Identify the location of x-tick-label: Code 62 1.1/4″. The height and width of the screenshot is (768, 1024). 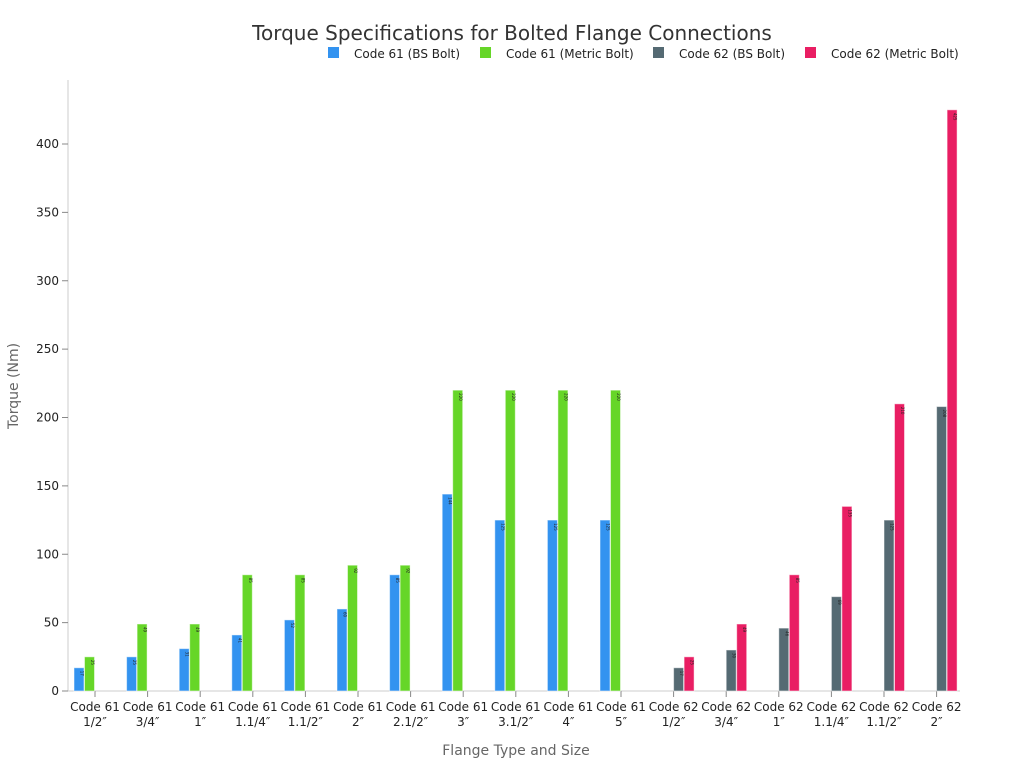
(831, 714).